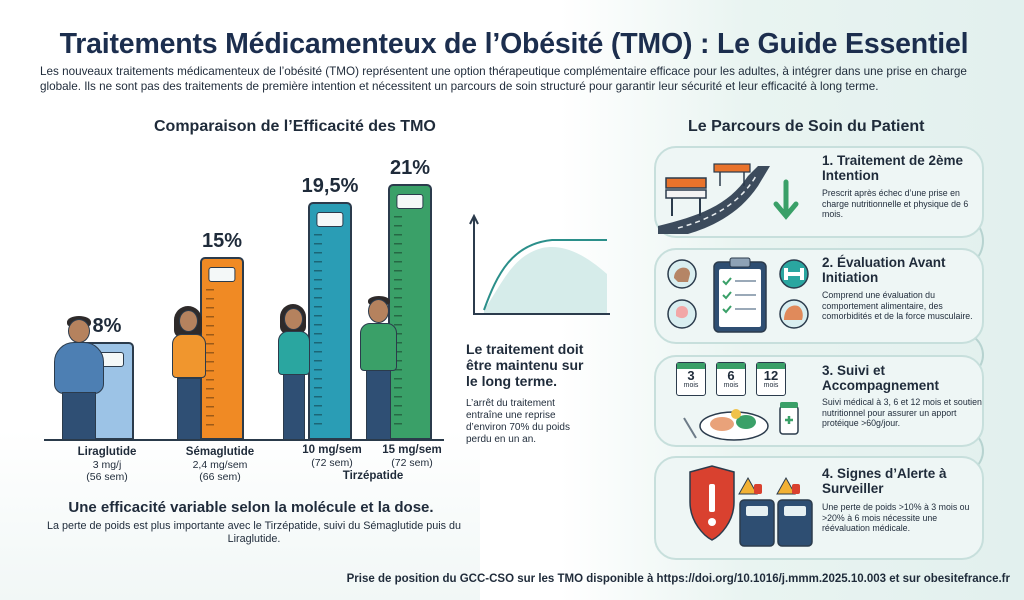 The width and height of the screenshot is (1024, 600). What do you see at coordinates (884, 481) in the screenshot?
I see `step-4-title: 4. Signes d’Alerte à Surveiller` at bounding box center [884, 481].